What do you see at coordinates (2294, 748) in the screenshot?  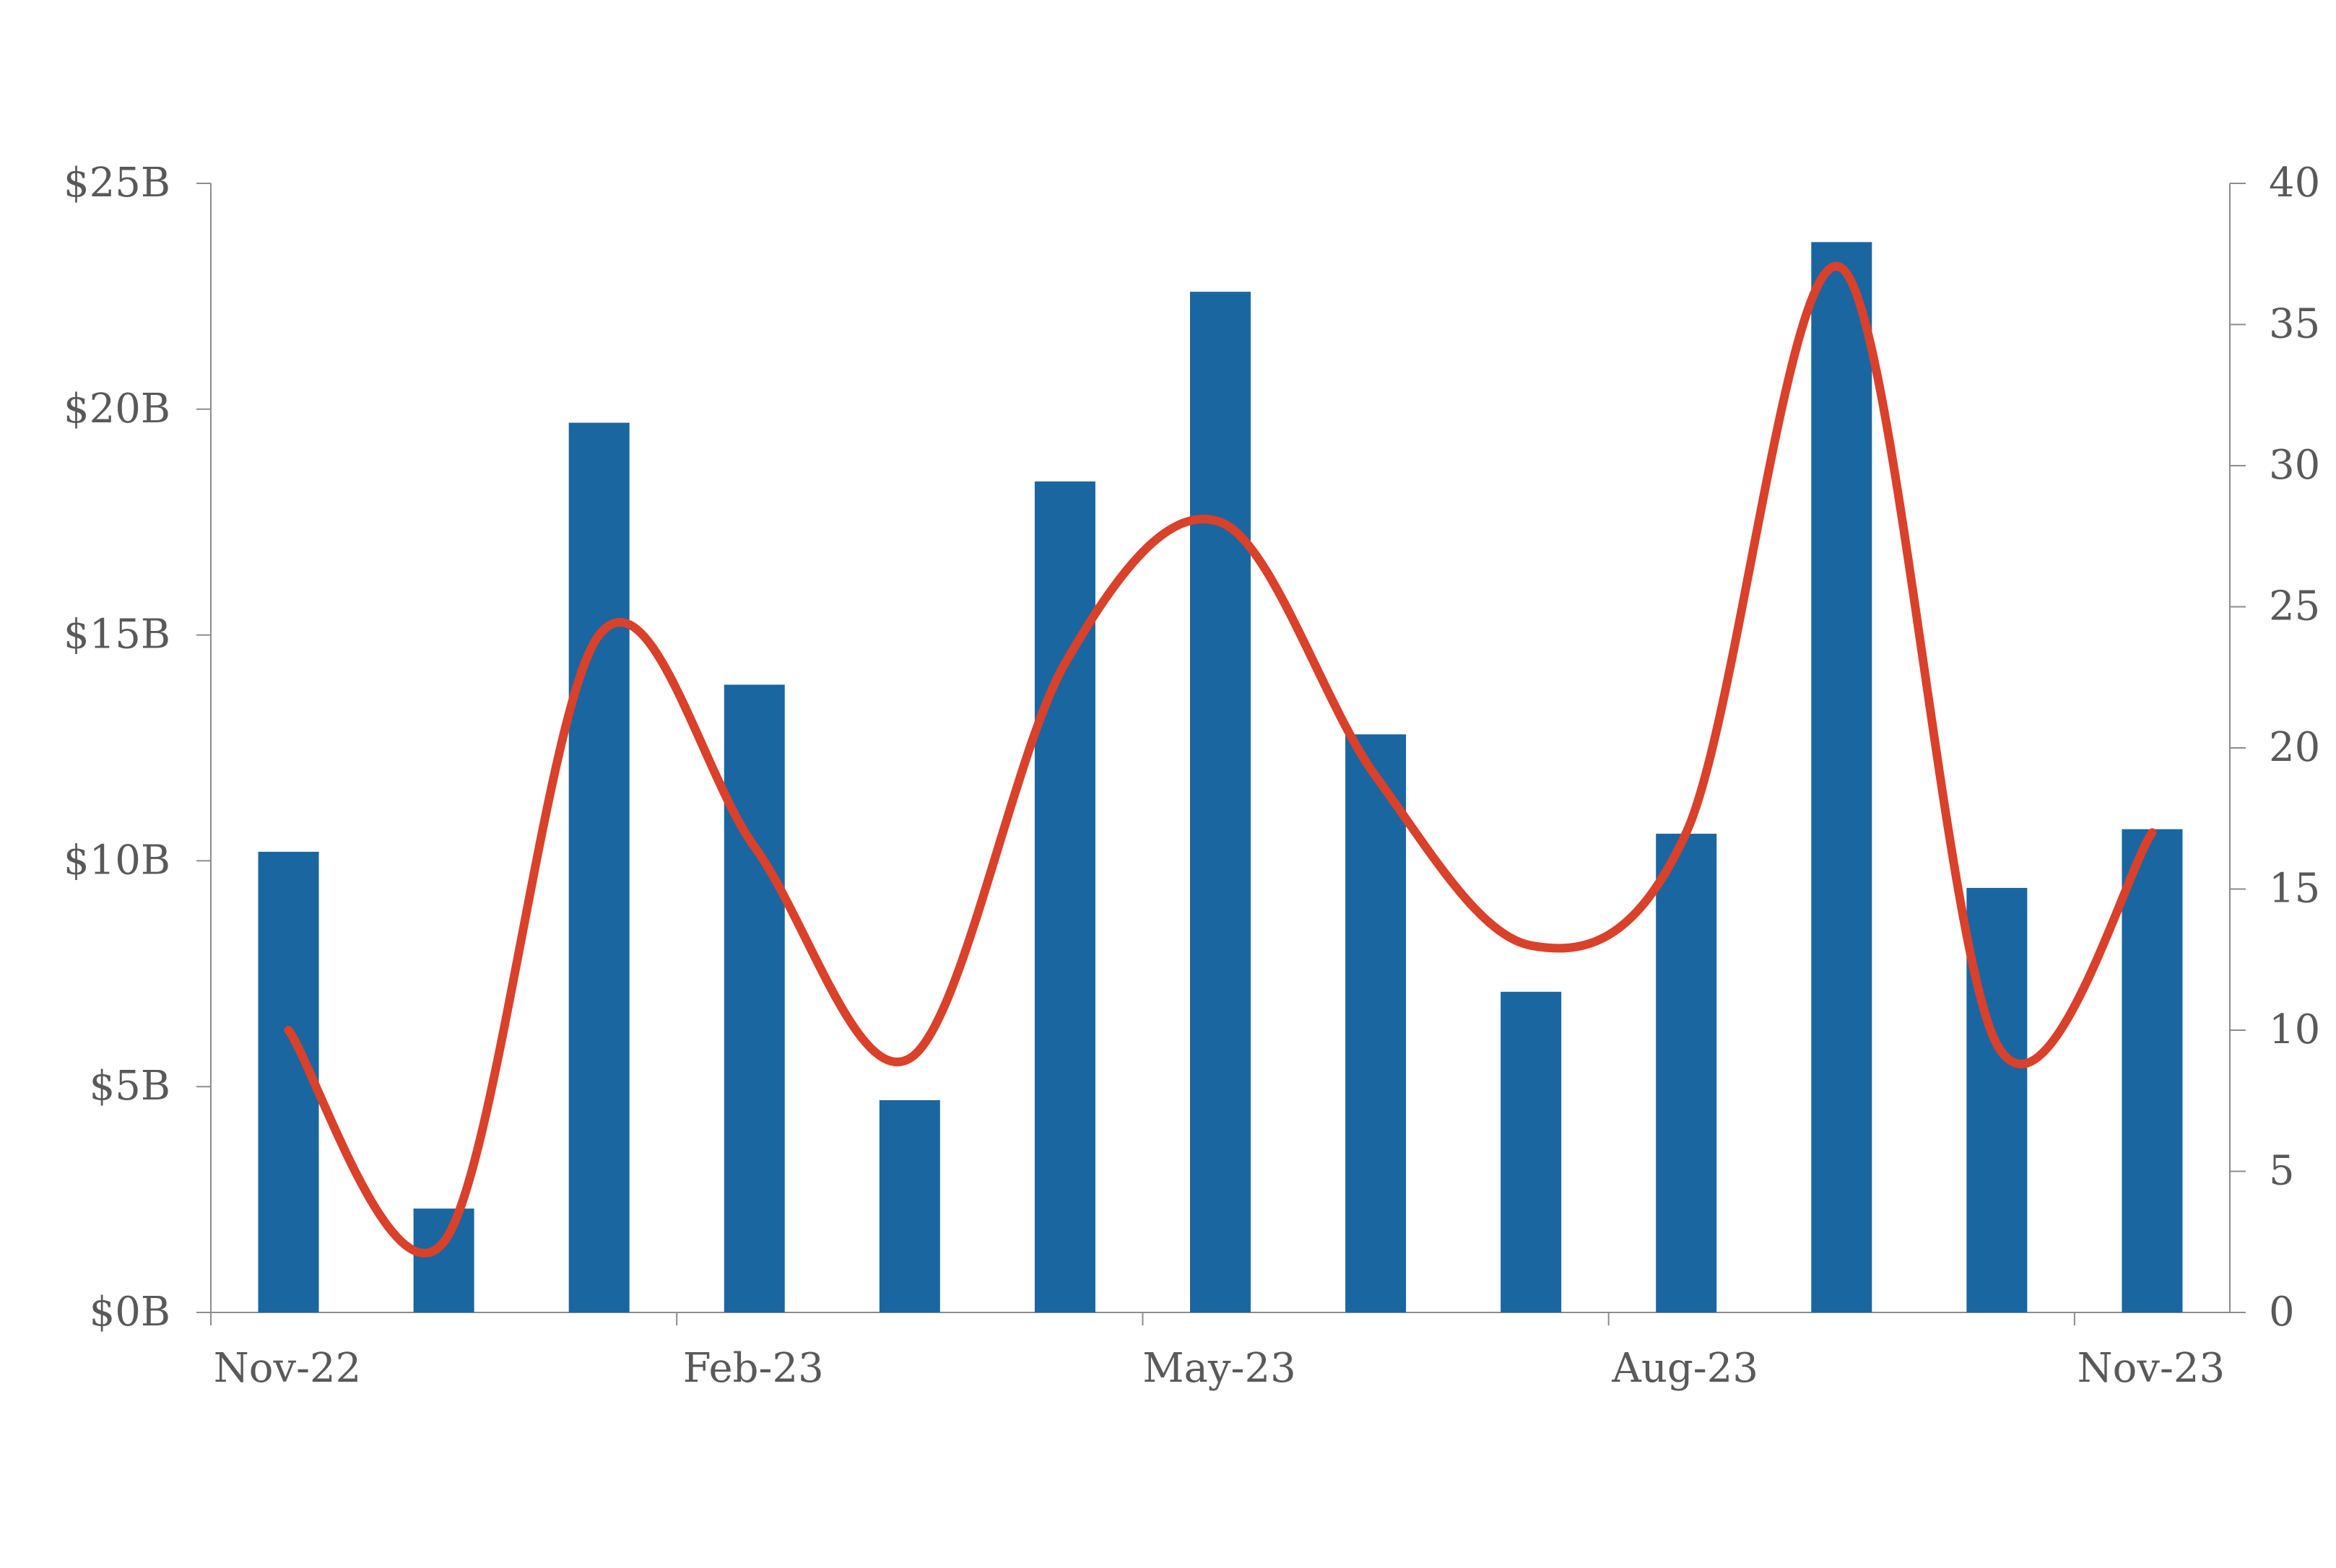 I see `y-right-tick-label: 20` at bounding box center [2294, 748].